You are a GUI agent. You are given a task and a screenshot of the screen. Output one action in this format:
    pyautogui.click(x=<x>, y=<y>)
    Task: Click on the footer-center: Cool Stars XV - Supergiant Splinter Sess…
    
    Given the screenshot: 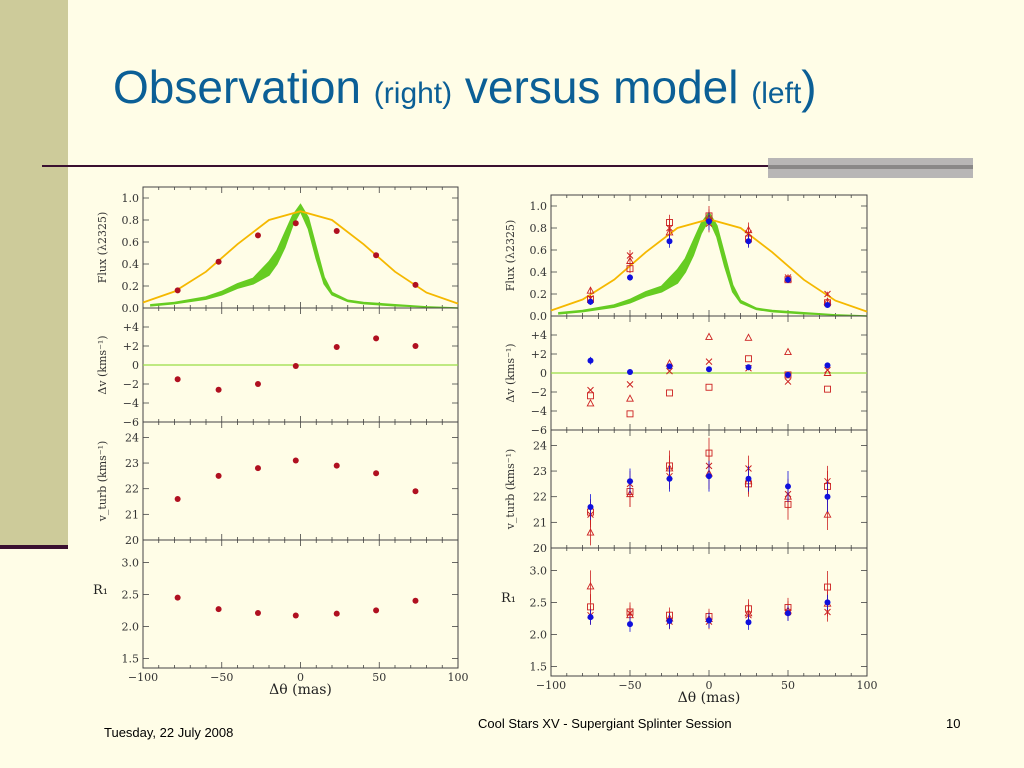 What is the action you would take?
    pyautogui.click(x=605, y=723)
    